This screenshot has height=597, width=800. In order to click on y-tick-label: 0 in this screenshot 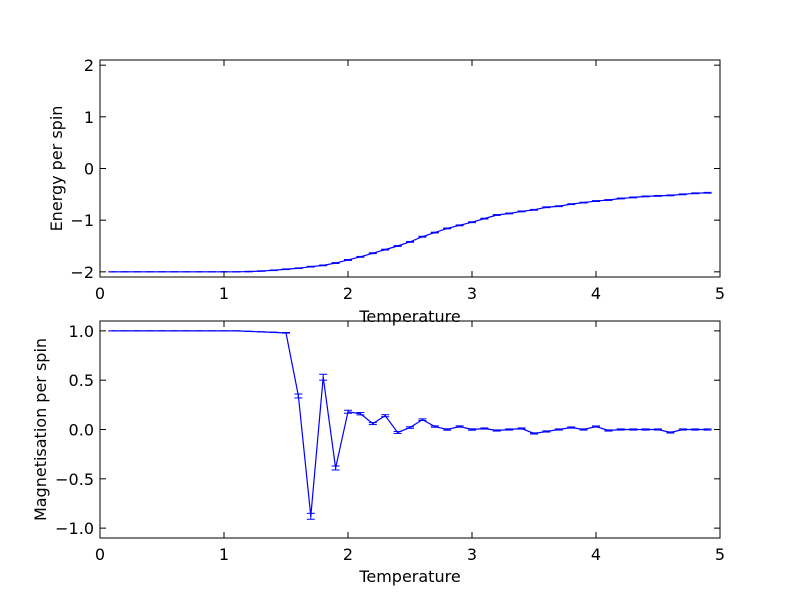, I will do `click(89, 169)`.